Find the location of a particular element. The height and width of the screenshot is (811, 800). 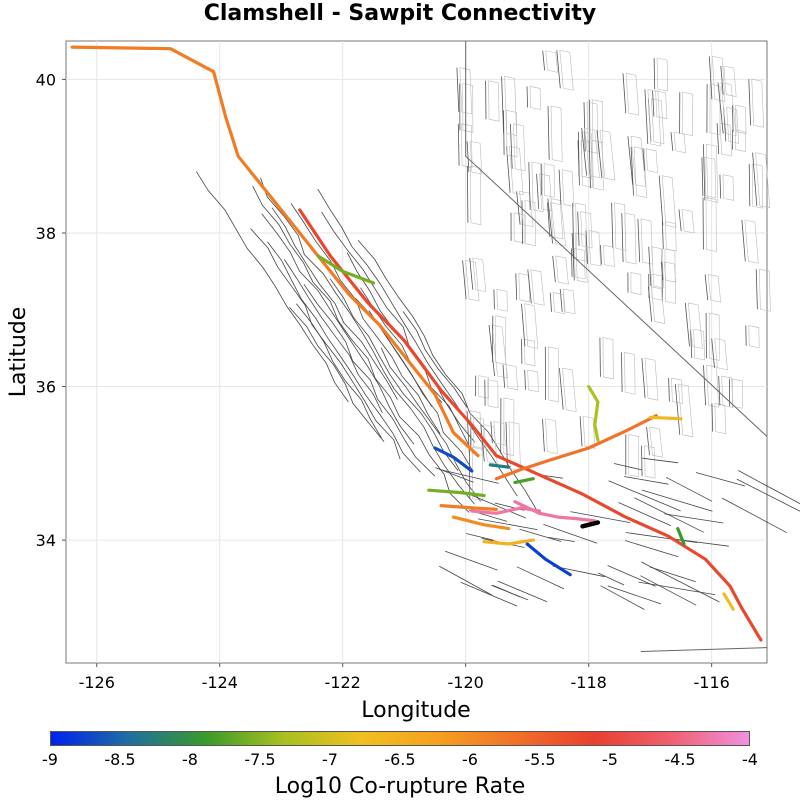

colorbar-tick-label: -7 is located at coordinates (330, 759).